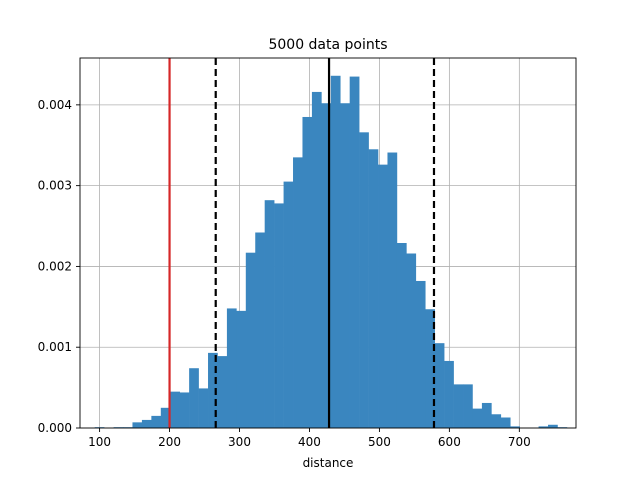 The height and width of the screenshot is (484, 640). What do you see at coordinates (55, 347) in the screenshot?
I see `y-tick-label-1: 0.001` at bounding box center [55, 347].